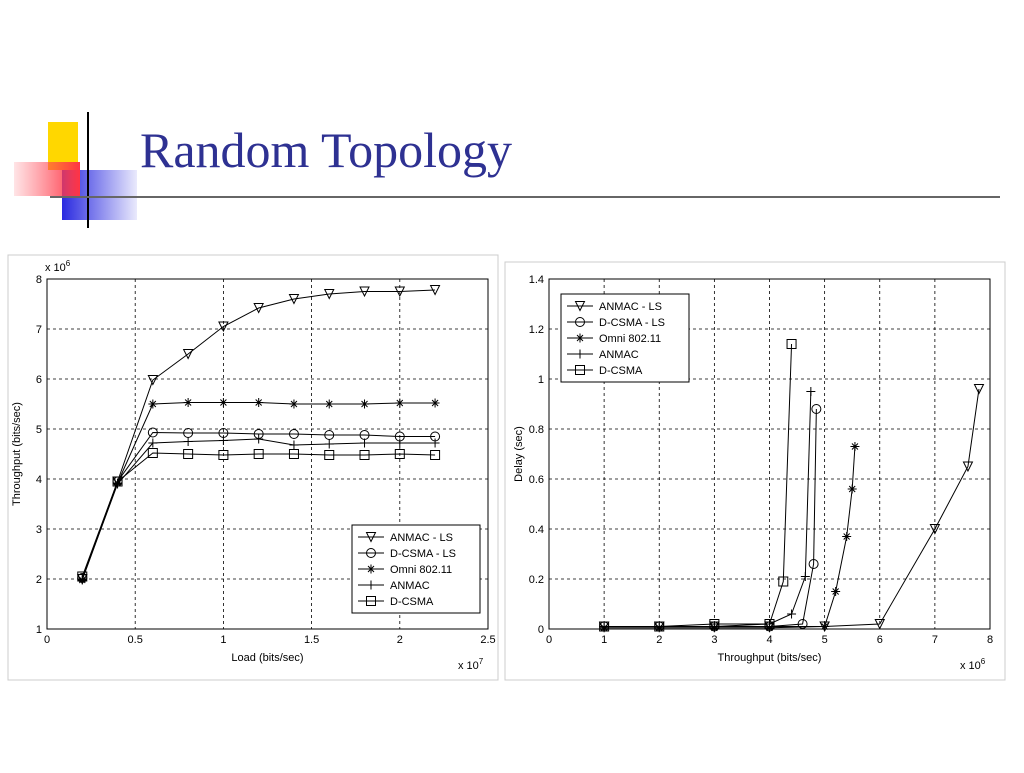 This screenshot has width=1024, height=773. I want to click on y-tick-label: 6, so click(39, 380).